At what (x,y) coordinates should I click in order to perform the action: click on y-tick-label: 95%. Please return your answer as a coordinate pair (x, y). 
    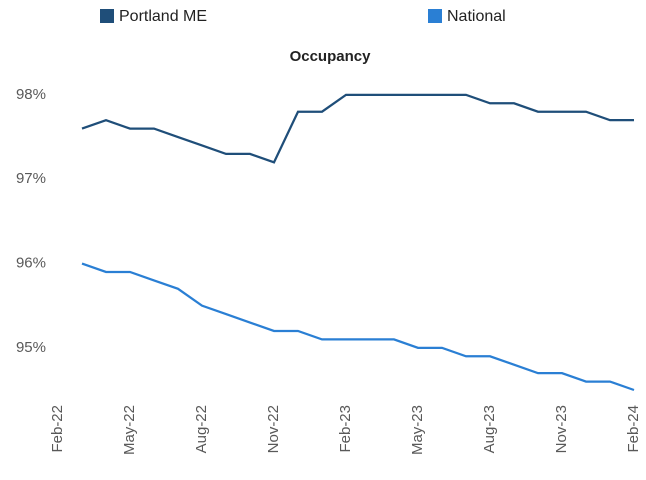
    Looking at the image, I should click on (31, 347).